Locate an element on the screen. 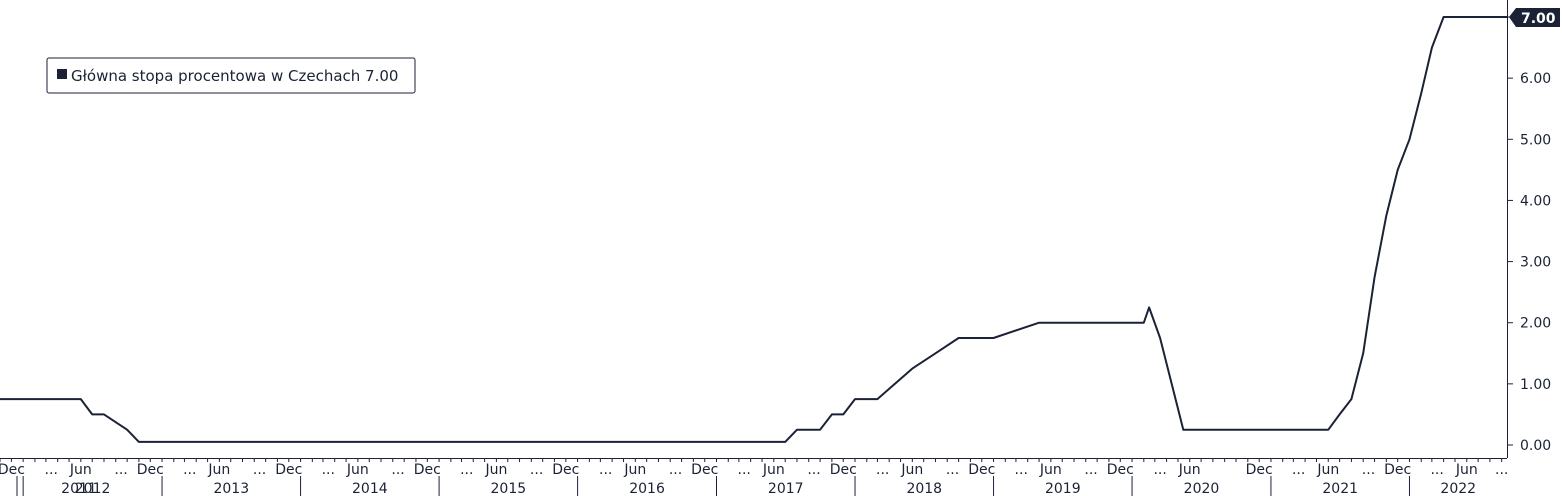  x-year-label: 2015 is located at coordinates (509, 488).